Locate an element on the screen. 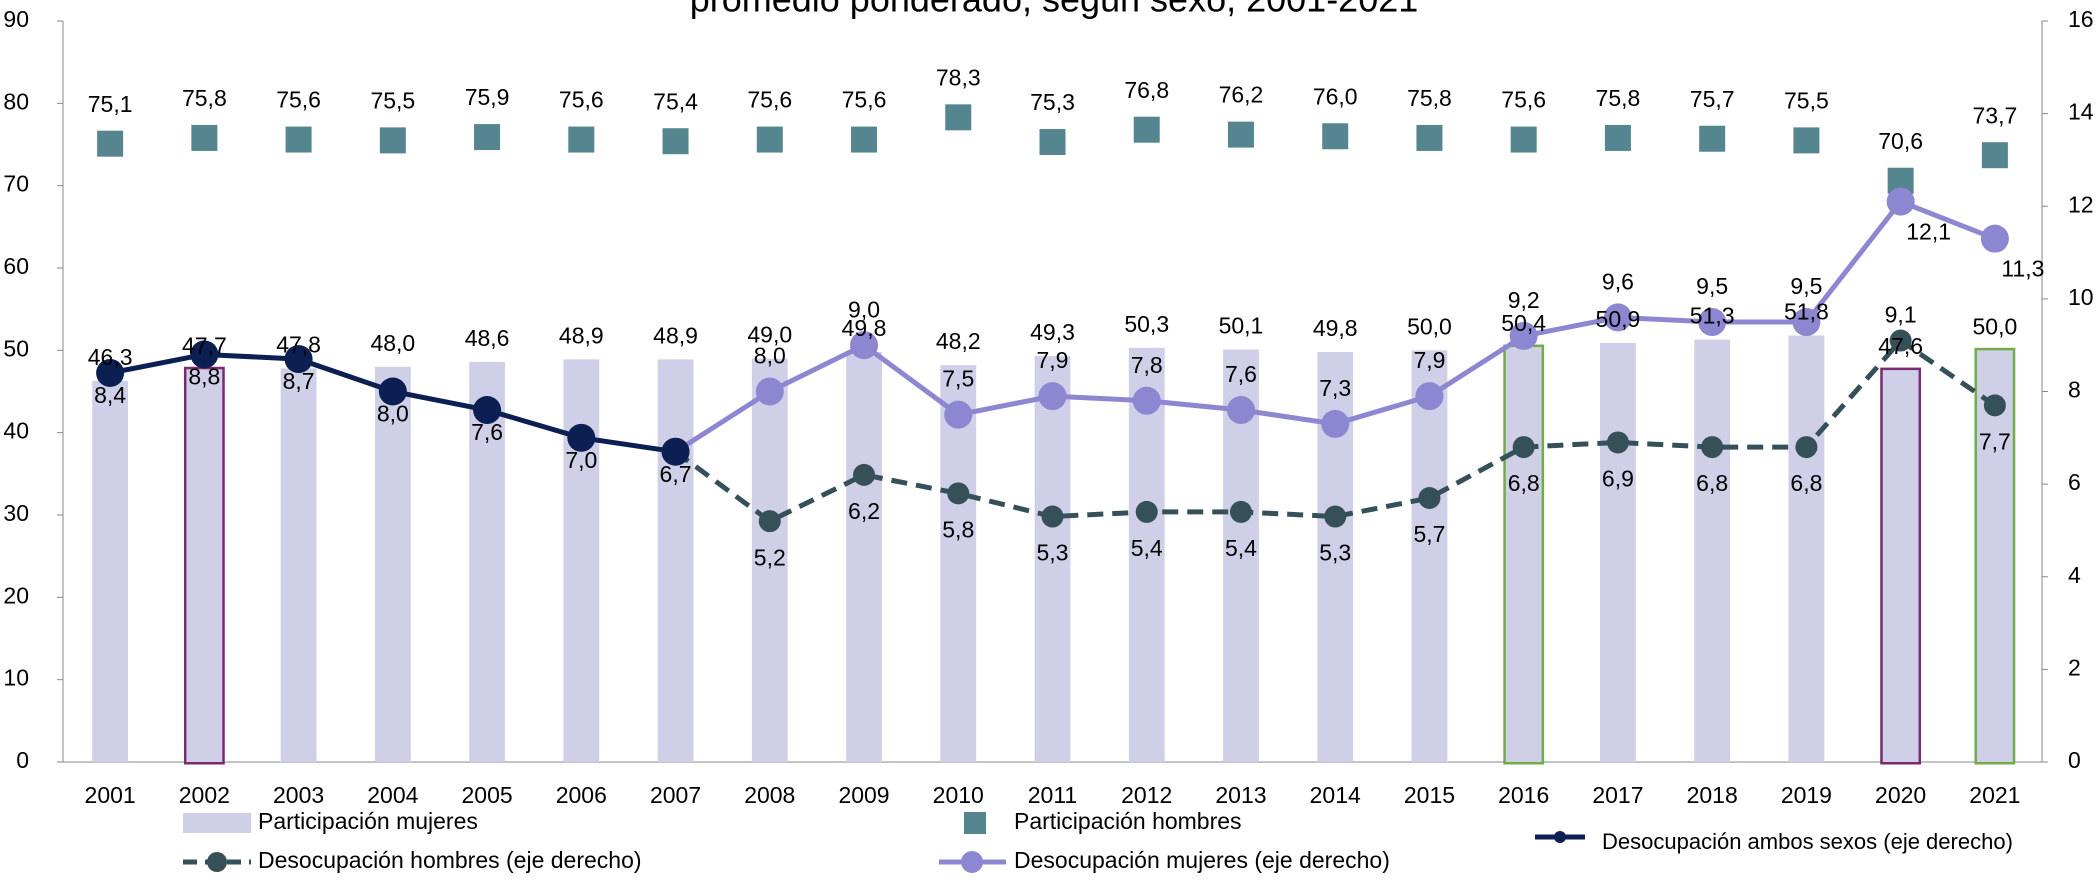 This screenshot has height=884, width=2097. data-label: 9,1 is located at coordinates (1901, 315).